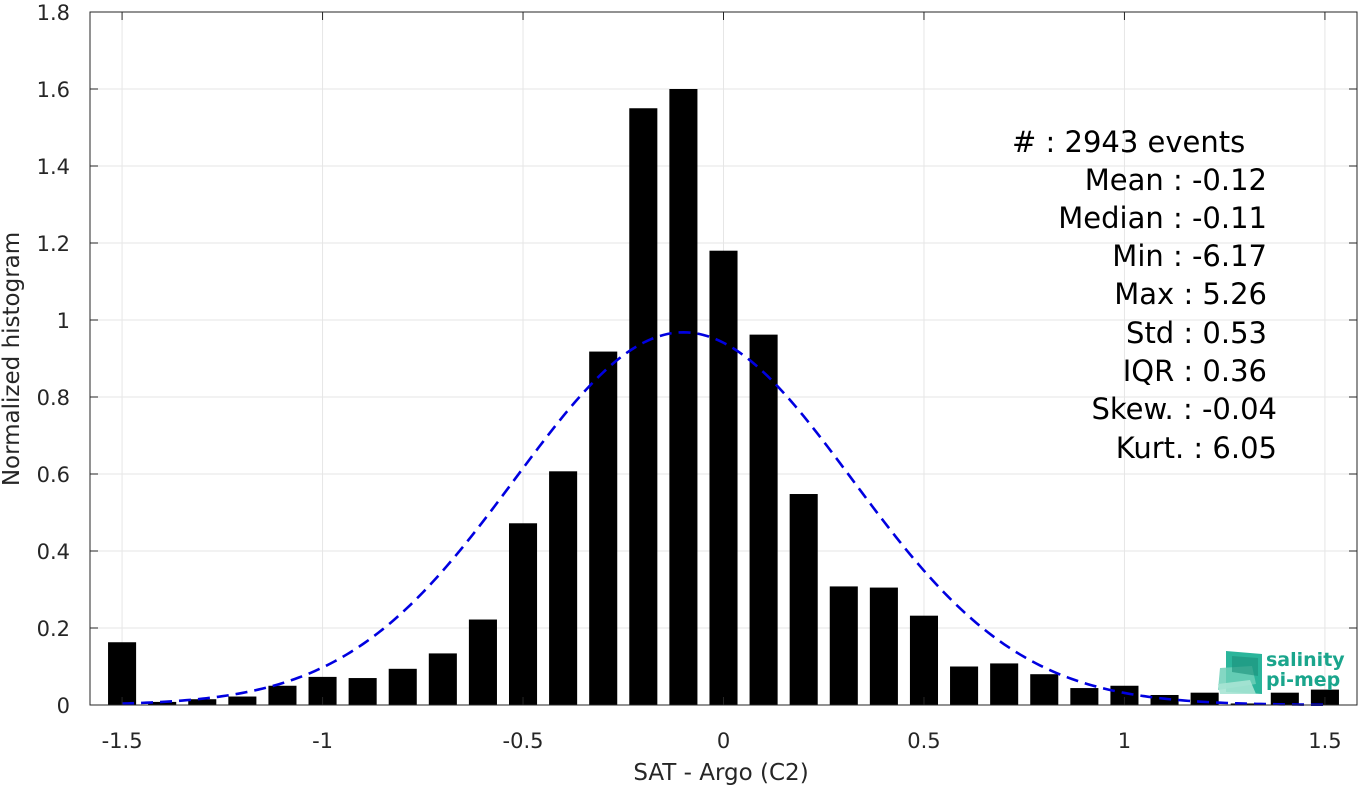  Describe the element at coordinates (720, 773) in the screenshot. I see `x-axis-label: SAT - Argo (C2)` at that location.